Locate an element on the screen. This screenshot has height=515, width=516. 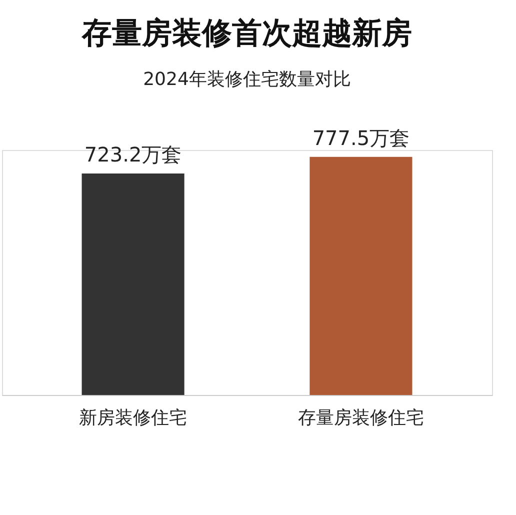
chart-title: 存量房装修首次超越新房 is located at coordinates (246, 33).